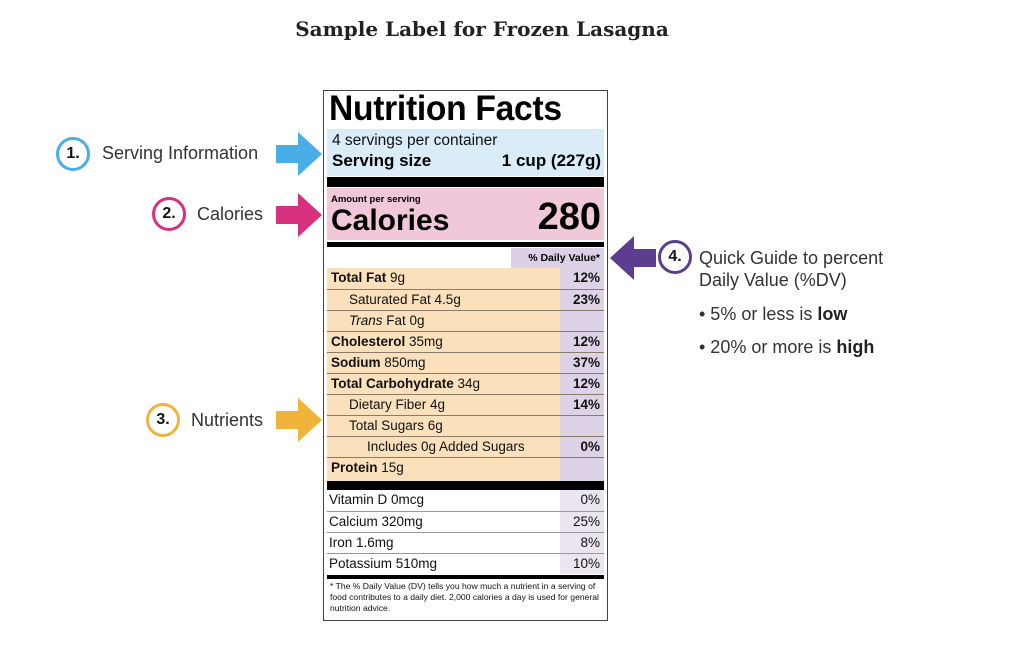 The width and height of the screenshot is (1024, 663). Describe the element at coordinates (758, 314) in the screenshot. I see `guide-bullet-low-text: • 5% or less is` at that location.